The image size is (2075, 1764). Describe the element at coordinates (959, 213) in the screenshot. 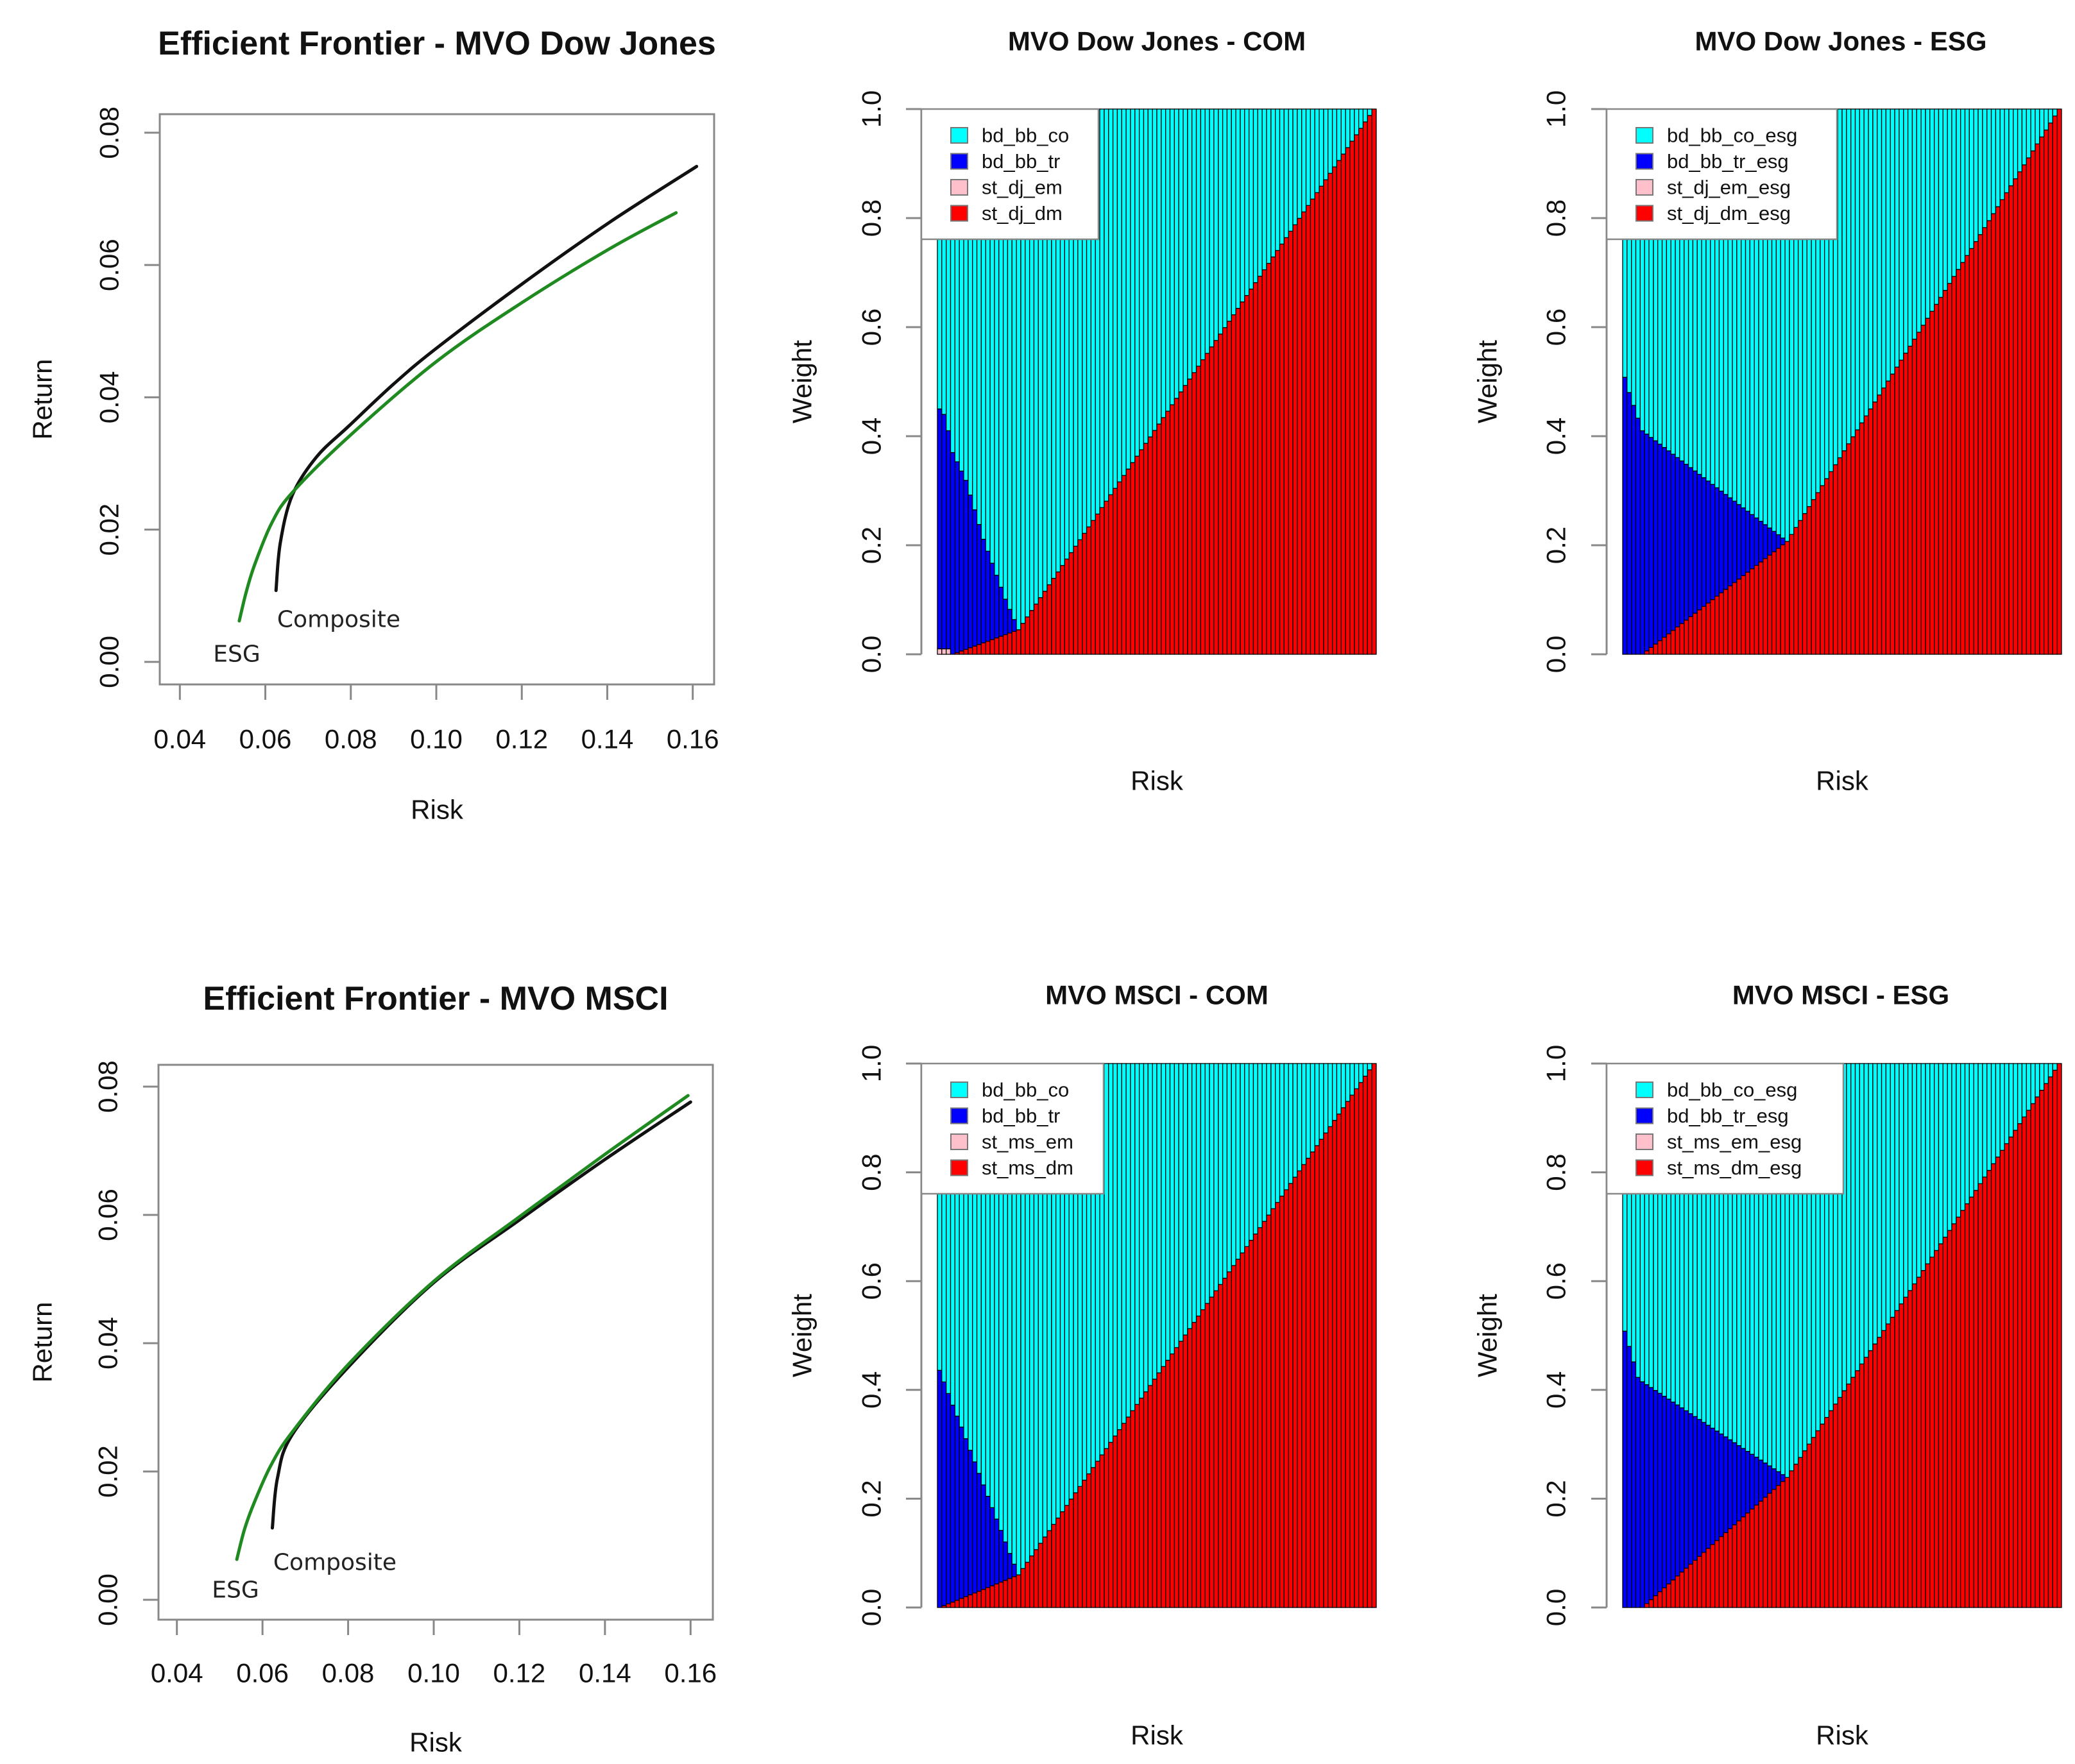

I see `legend-swatch-red` at that location.